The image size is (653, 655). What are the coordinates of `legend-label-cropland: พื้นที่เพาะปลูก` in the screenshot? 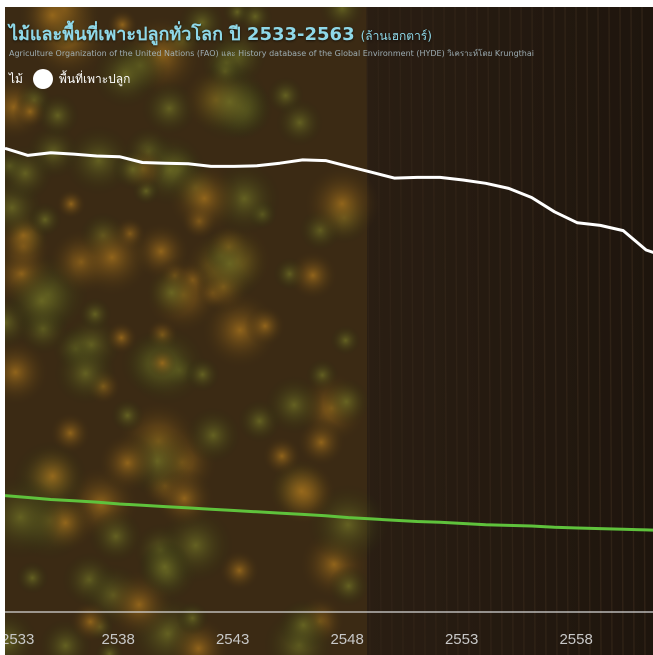 It's located at (94, 78).